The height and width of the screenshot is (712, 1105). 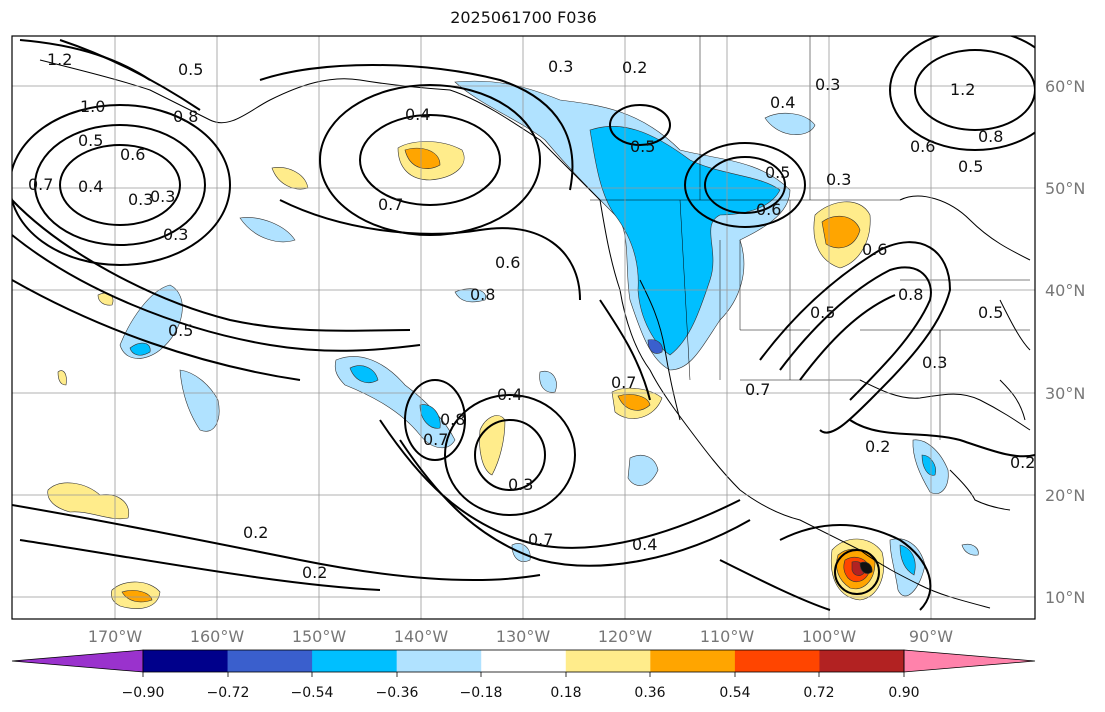 What do you see at coordinates (77, 661) in the screenshot?
I see `colorbar-extend-low` at bounding box center [77, 661].